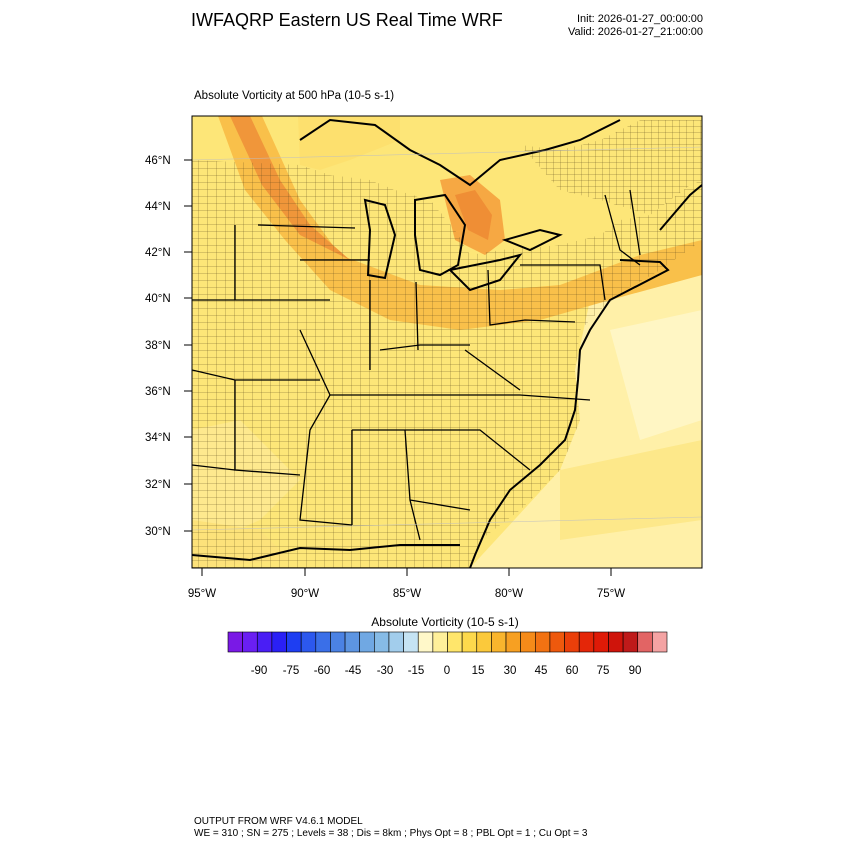  What do you see at coordinates (158, 532) in the screenshot?
I see `lat-label-30: 30°N` at bounding box center [158, 532].